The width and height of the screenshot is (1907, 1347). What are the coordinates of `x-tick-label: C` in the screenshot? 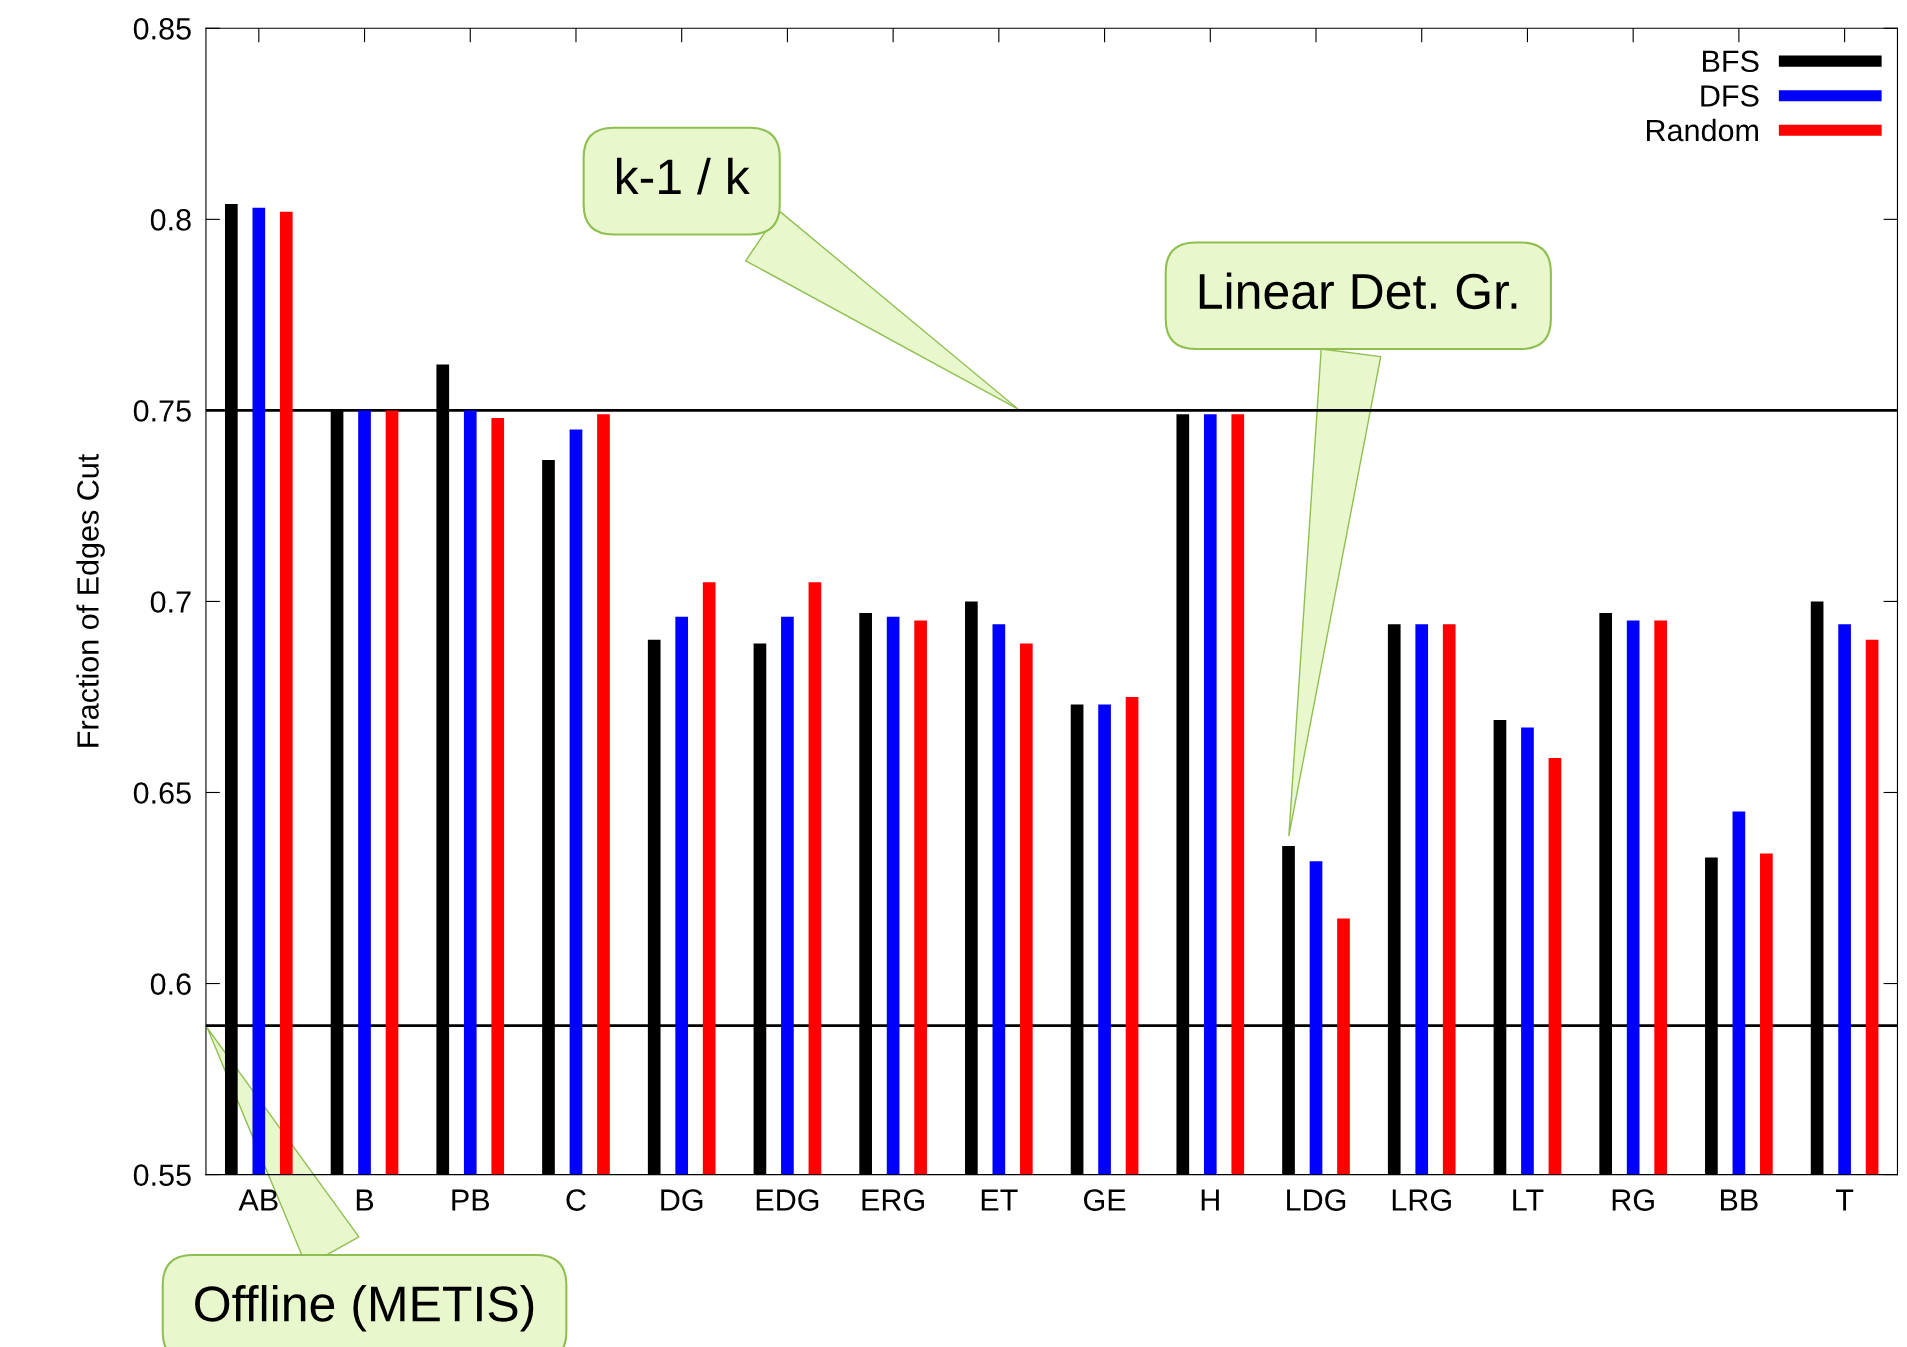 It's located at (576, 1200).